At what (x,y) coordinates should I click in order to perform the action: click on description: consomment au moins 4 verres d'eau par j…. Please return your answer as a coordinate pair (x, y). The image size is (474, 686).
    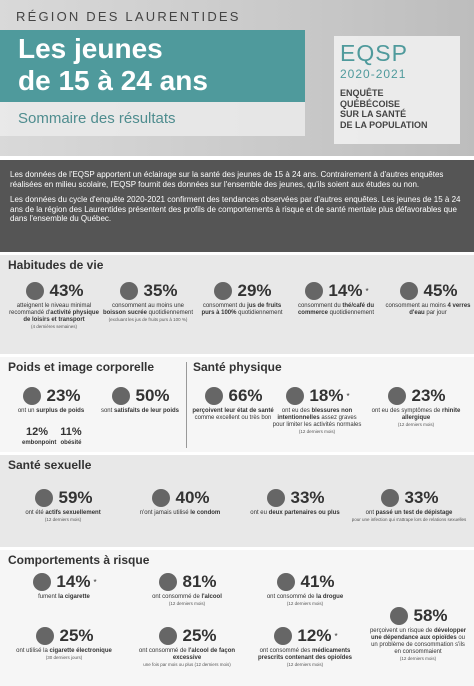
    Looking at the image, I should click on (428, 310).